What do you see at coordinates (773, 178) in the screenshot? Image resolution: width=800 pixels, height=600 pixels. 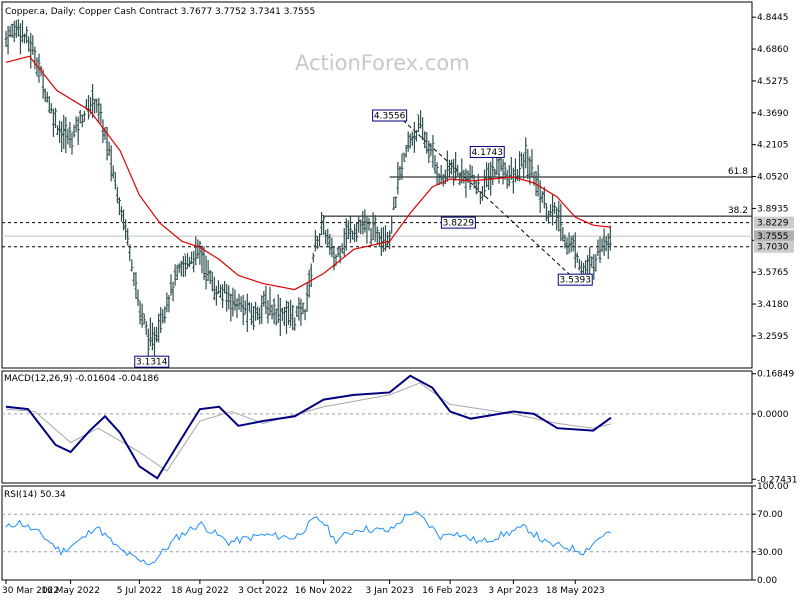 I see `price-tick-label: 4.0520` at bounding box center [773, 178].